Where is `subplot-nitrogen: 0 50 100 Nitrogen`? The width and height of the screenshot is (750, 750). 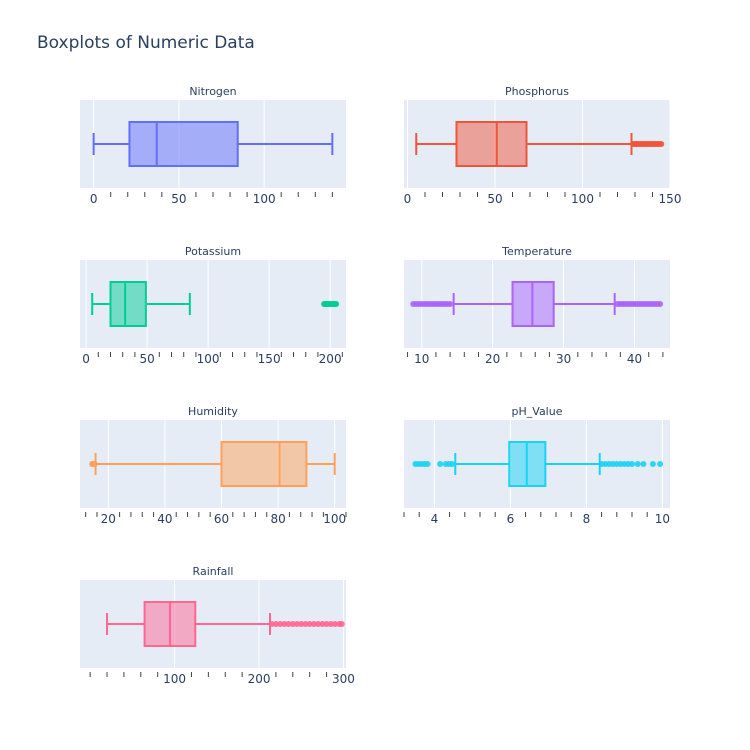 subplot-nitrogen: 0 50 100 Nitrogen is located at coordinates (213, 145).